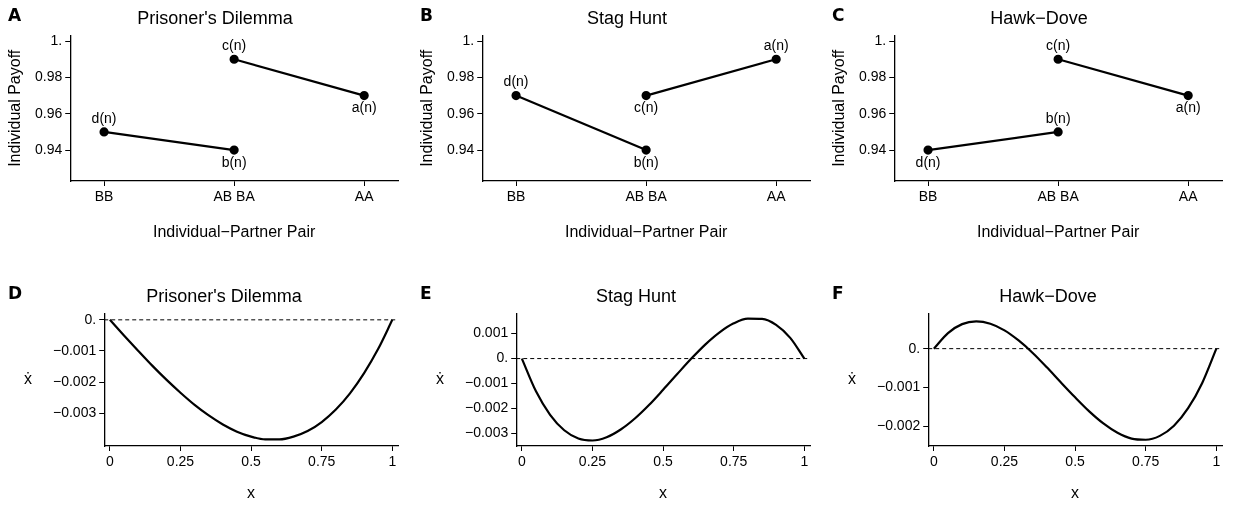 This screenshot has width=1237, height=513. I want to click on text: E, so click(426, 292).